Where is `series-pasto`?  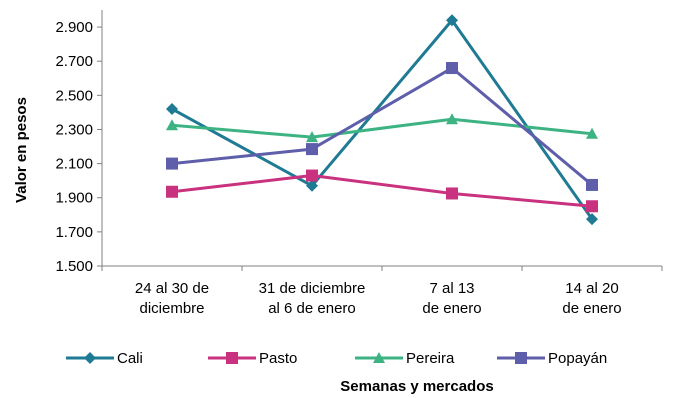 series-pasto is located at coordinates (382, 191).